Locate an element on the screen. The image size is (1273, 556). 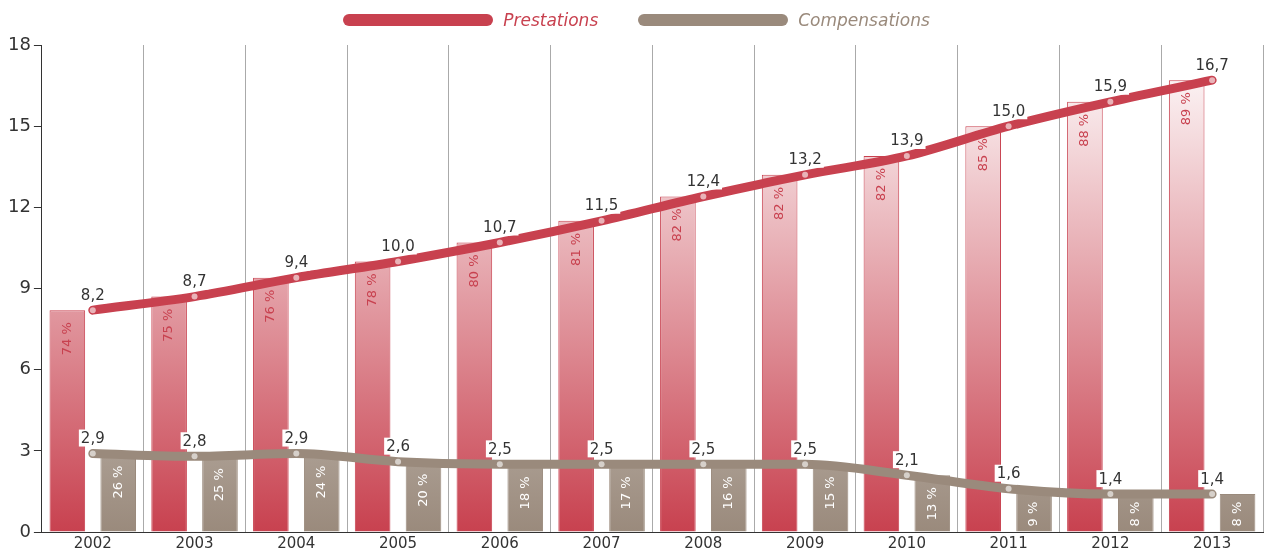
annotation: 24 % is located at coordinates (321, 482).